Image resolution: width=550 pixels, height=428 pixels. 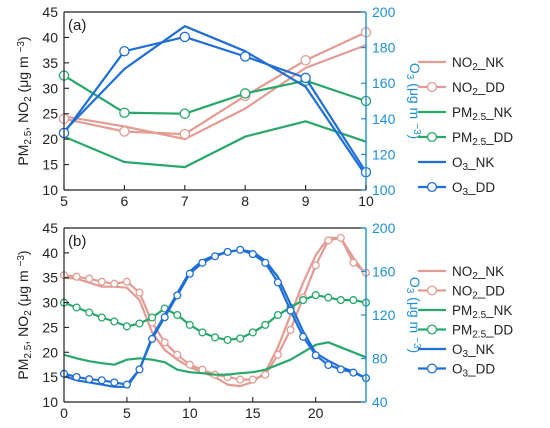 I want to click on x-tick-label: 6, so click(x=125, y=201).